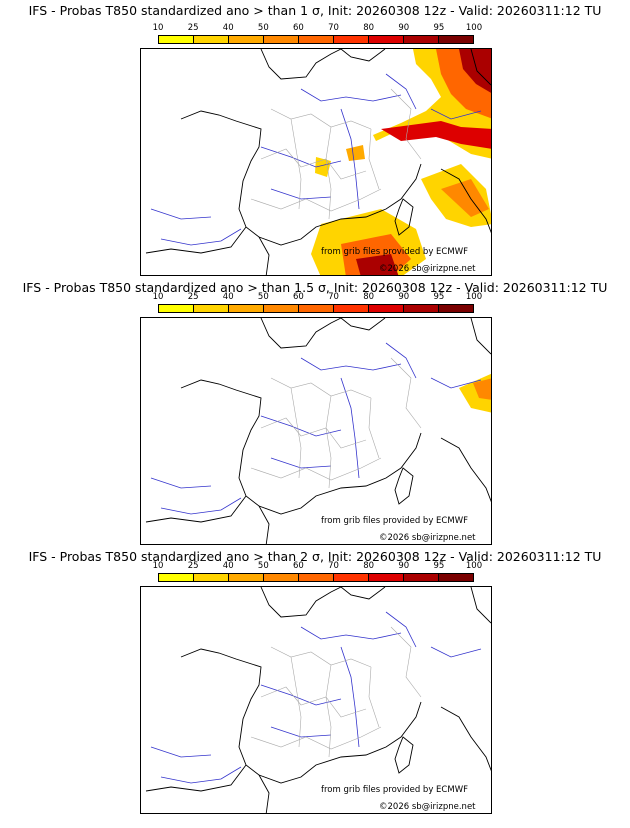  Describe the element at coordinates (427, 269) in the screenshot. I see `panel-1-copyright: ©2026 sb@irizpne.net` at that location.